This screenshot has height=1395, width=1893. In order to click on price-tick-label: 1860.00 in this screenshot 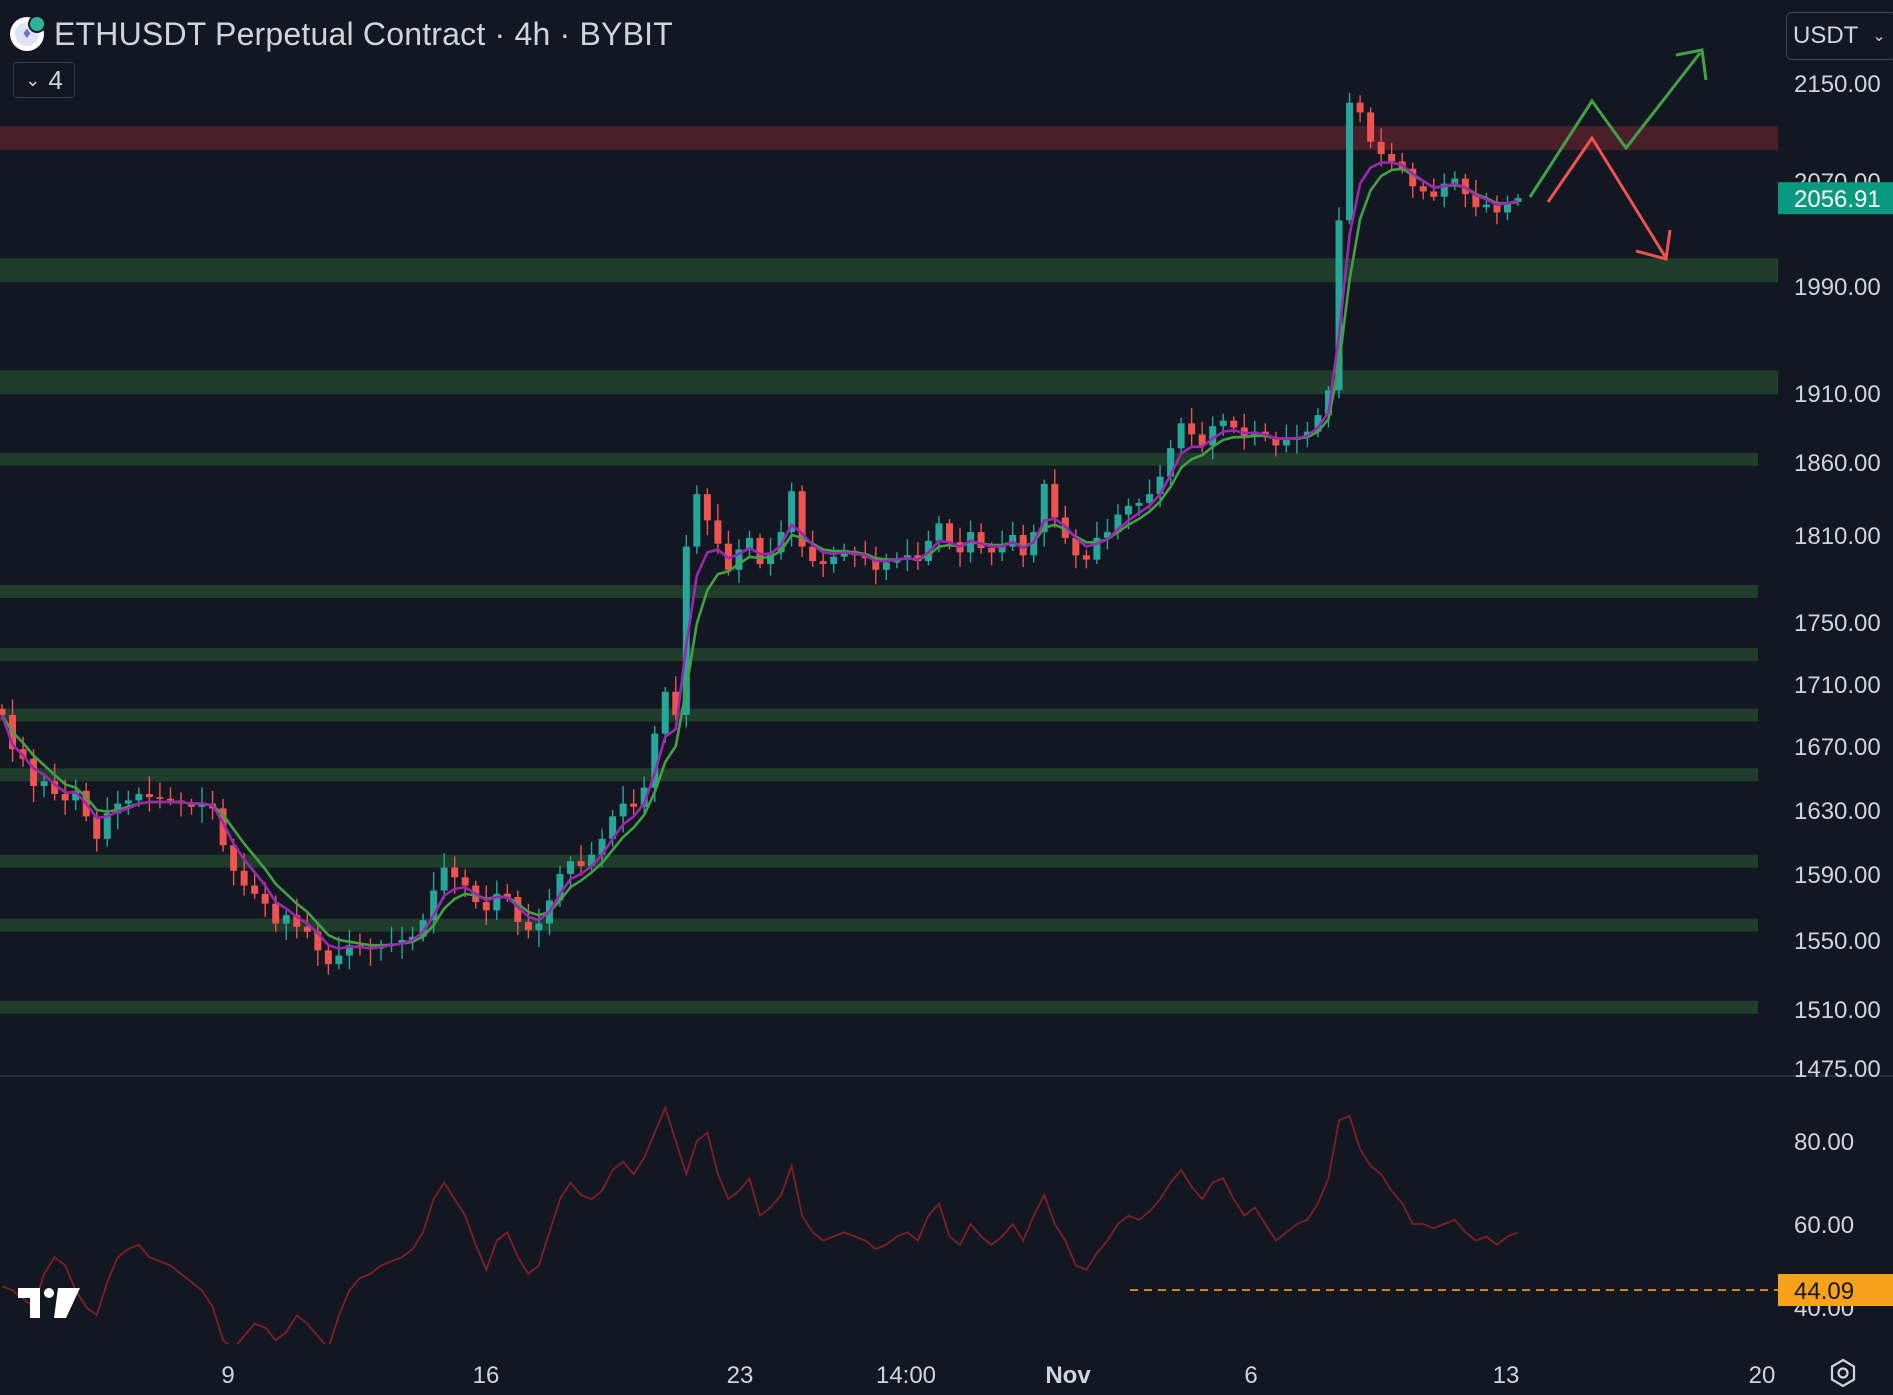, I will do `click(1837, 463)`.